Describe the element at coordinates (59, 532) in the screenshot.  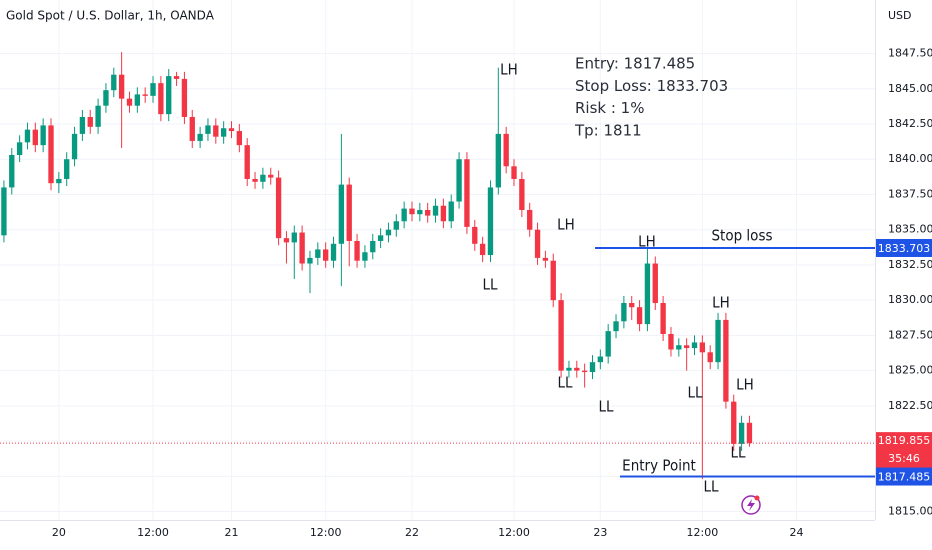
I see `x-tick-label: 20` at that location.